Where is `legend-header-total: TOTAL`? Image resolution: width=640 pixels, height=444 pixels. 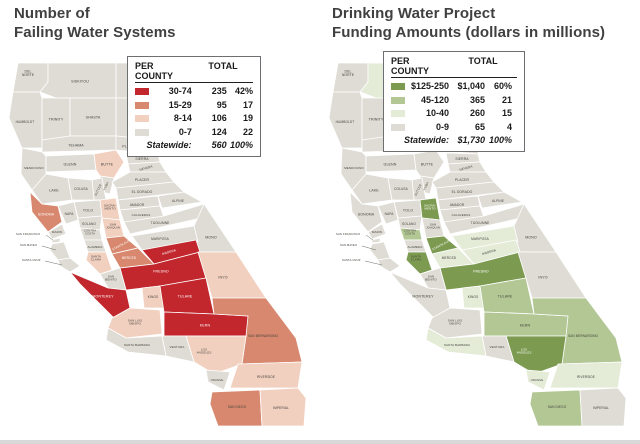
legend-header-total: TOTAL is located at coordinates (223, 72).